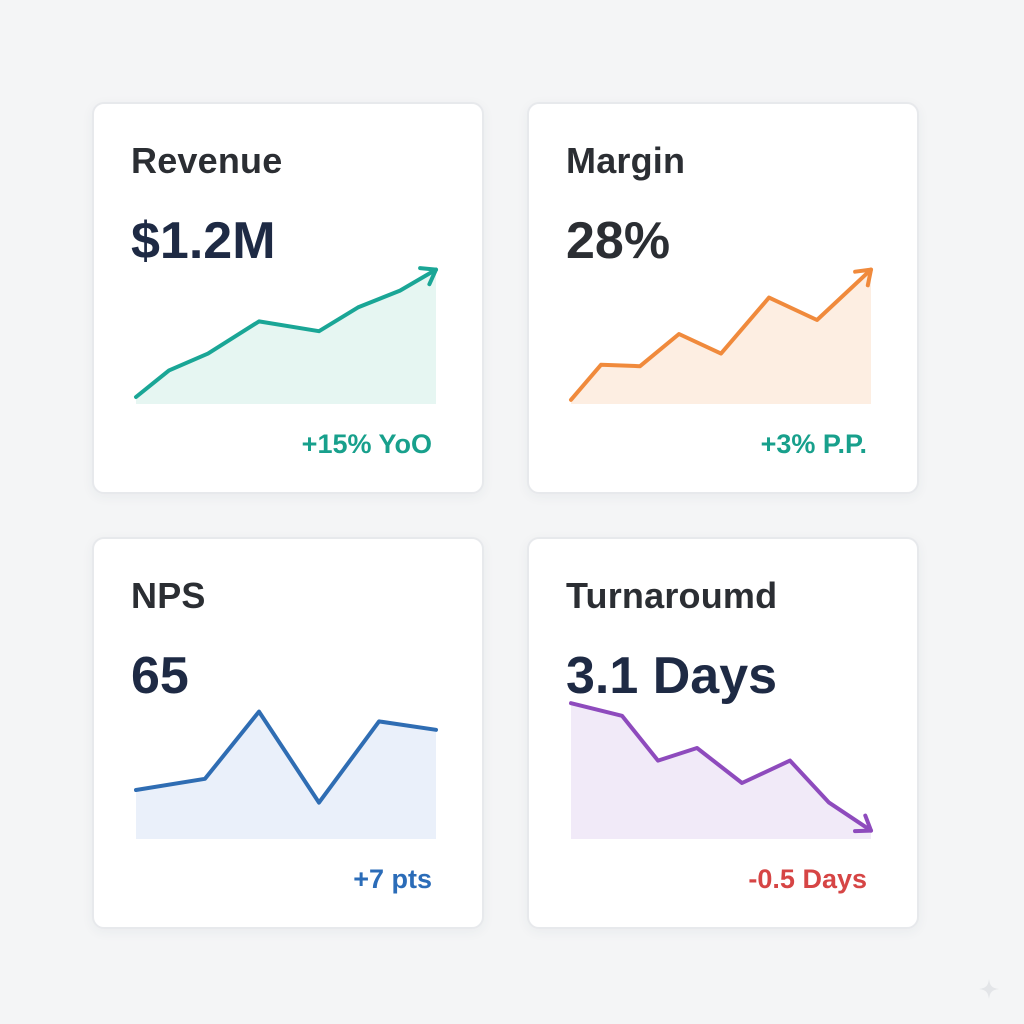 The height and width of the screenshot is (1024, 1024). What do you see at coordinates (672, 676) in the screenshot?
I see `card-value: 3.1 Days` at bounding box center [672, 676].